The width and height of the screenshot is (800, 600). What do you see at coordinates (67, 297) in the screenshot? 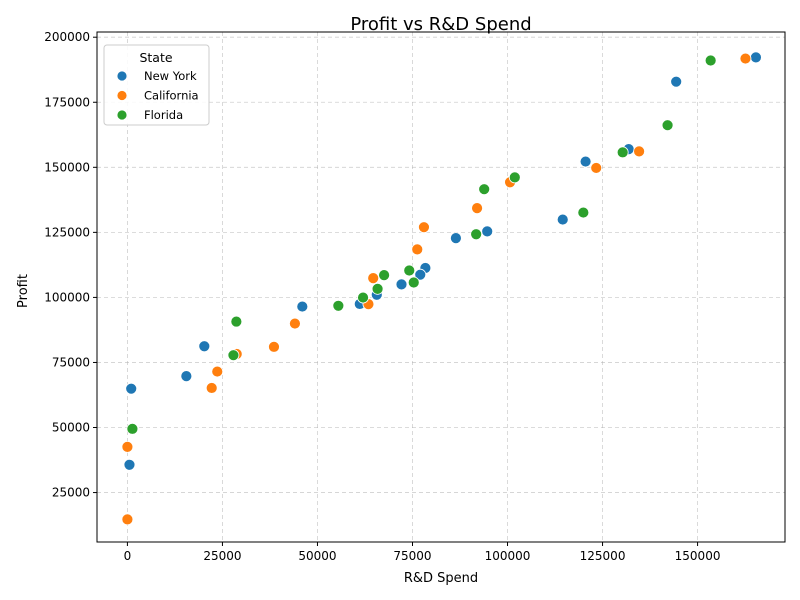
I see `y-tick-label: 100000` at bounding box center [67, 297].